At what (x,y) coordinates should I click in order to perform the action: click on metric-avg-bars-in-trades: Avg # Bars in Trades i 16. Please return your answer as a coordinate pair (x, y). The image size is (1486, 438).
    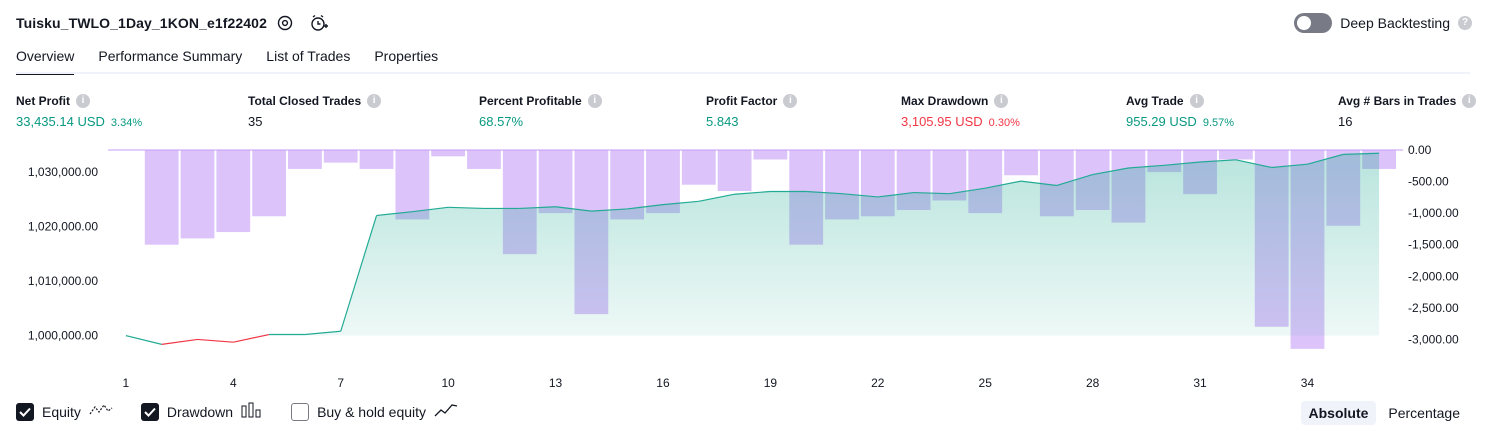
    Looking at the image, I should click on (1407, 111).